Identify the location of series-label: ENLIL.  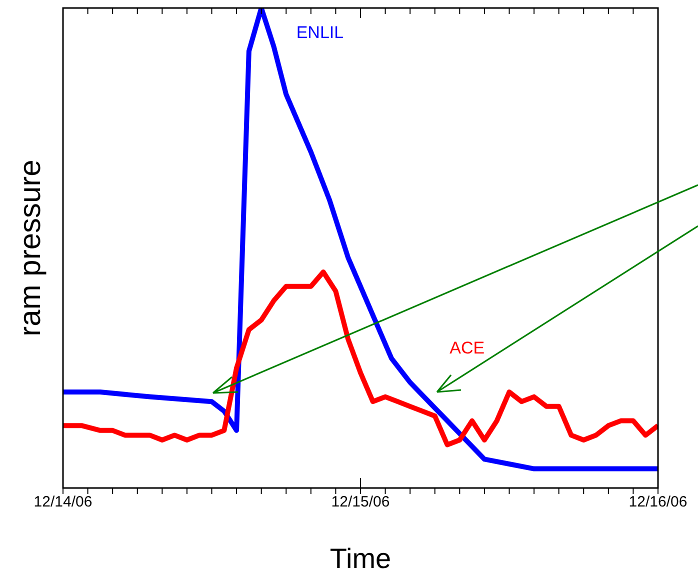
(320, 32).